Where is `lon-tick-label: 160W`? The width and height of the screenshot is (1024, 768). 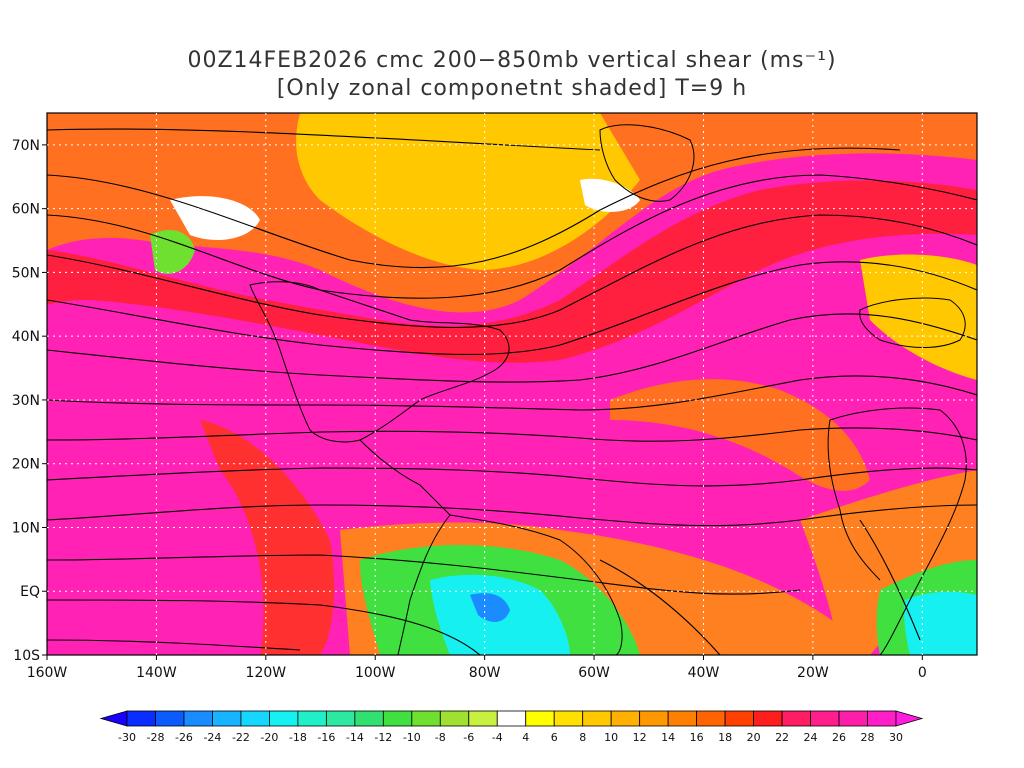
lon-tick-label: 160W is located at coordinates (47, 673).